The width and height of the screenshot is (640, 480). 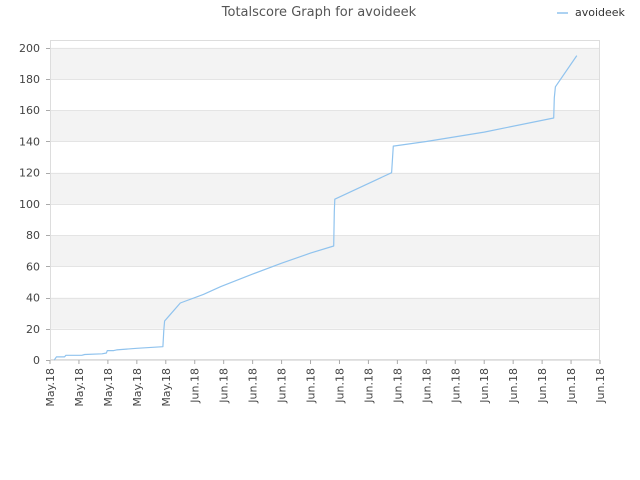 I want to click on y-tick-label: 80, so click(x=33, y=235).